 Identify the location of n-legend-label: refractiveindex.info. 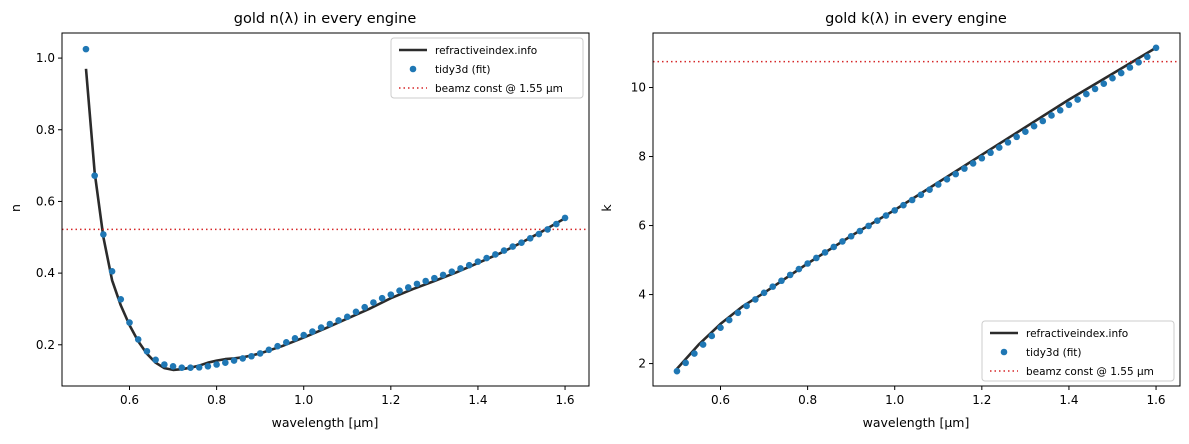
(486, 51).